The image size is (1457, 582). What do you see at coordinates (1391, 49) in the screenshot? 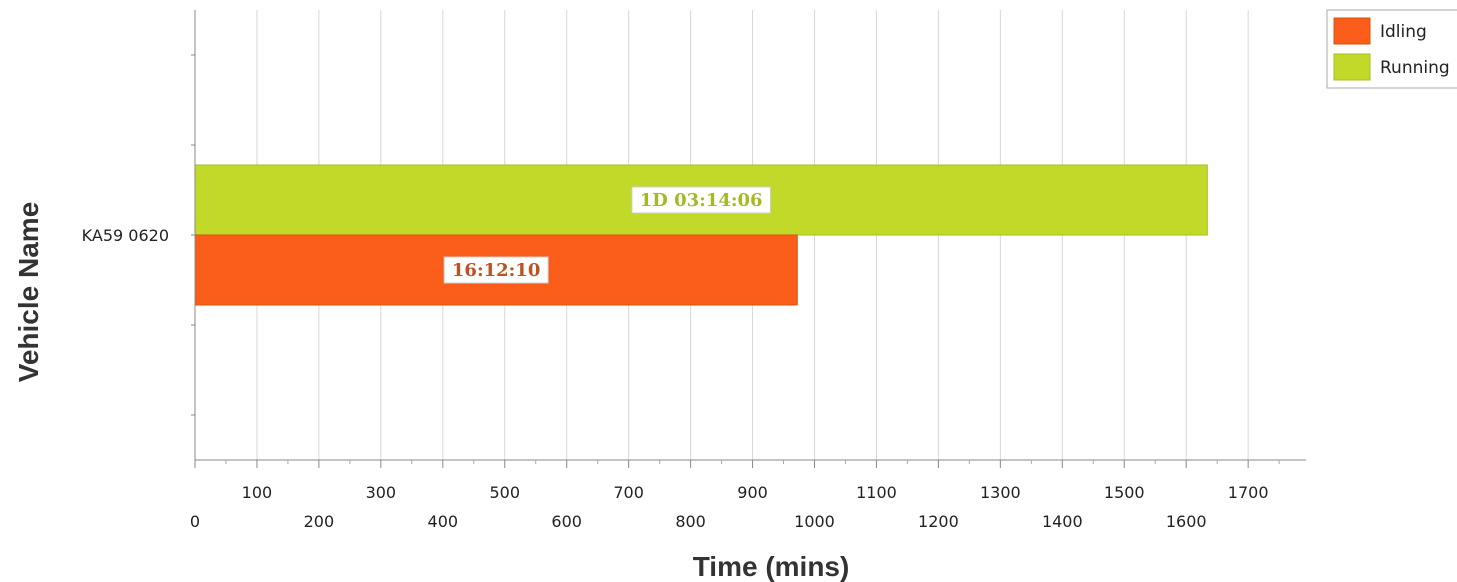
I see `legend: Idling Running` at bounding box center [1391, 49].